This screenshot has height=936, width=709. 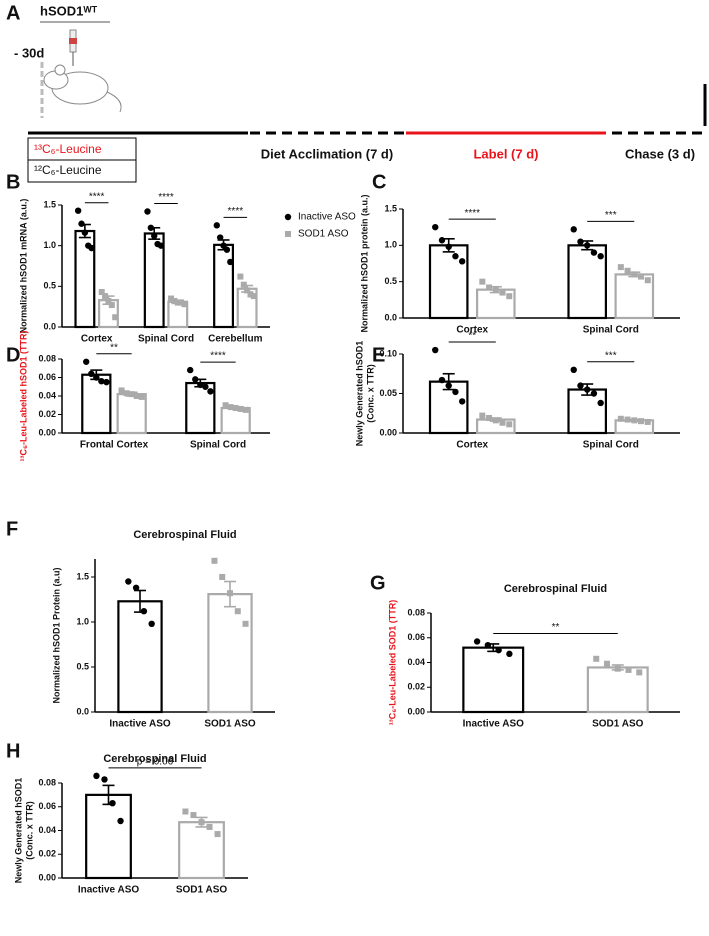 What do you see at coordinates (235, 339) in the screenshot?
I see `x-tick-label: Cerebellum` at bounding box center [235, 339].